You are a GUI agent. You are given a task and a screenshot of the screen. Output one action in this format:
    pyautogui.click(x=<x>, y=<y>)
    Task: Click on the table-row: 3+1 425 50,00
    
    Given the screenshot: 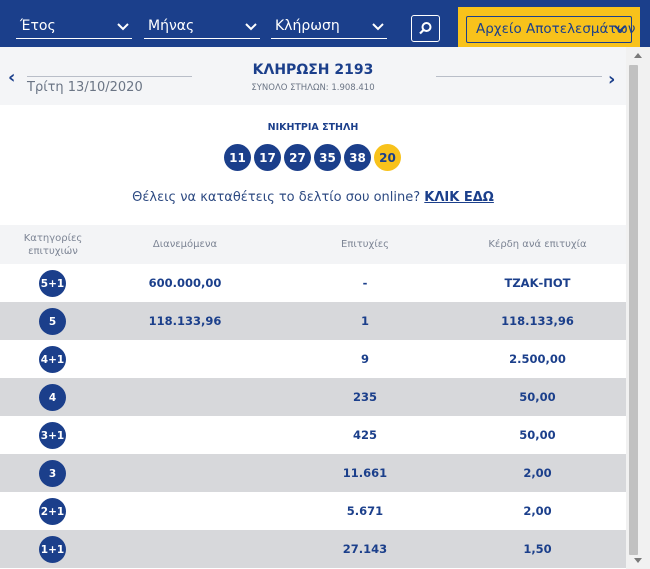 What is the action you would take?
    pyautogui.click(x=313, y=435)
    